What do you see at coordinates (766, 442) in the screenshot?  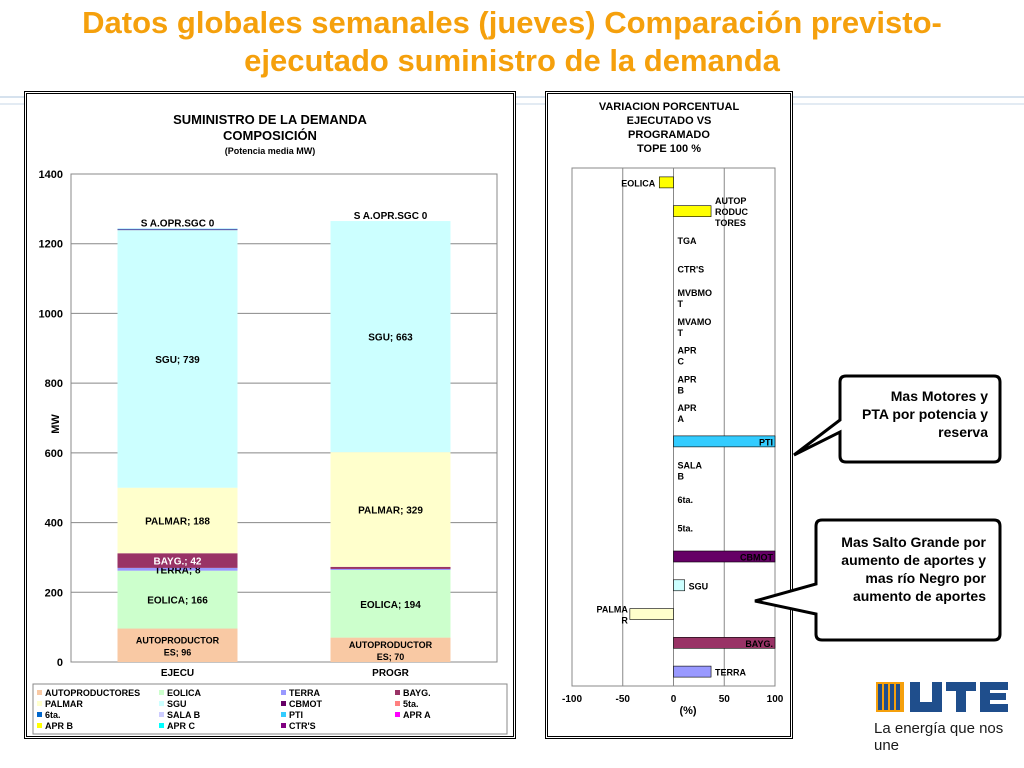 I see `category-label: PTI` at bounding box center [766, 442].